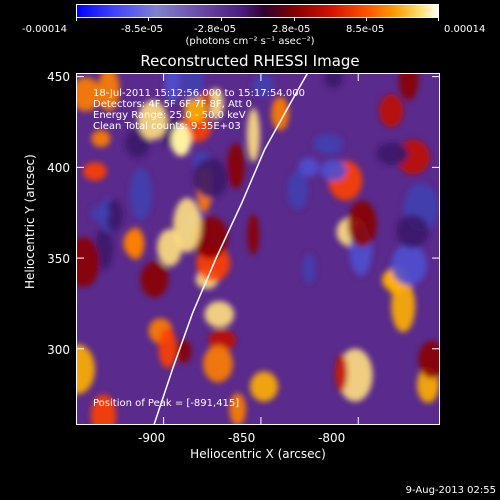  I want to click on annotation-detectors: Detectors: 4F 5F 6F 7F 8F, Att 0, so click(173, 104).